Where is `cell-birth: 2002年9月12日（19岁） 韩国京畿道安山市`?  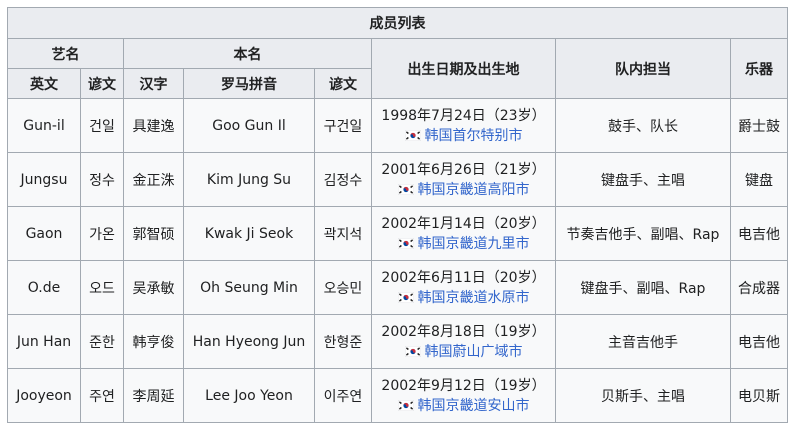
cell-birth: 2002年9月12日（19岁） 韩国京畿道安山市 is located at coordinates (463, 395).